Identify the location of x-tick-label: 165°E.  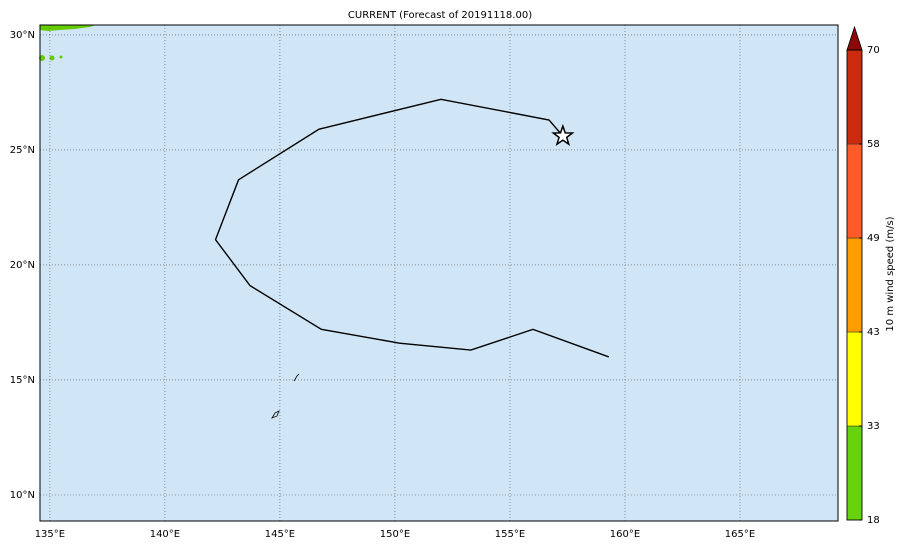
(740, 534).